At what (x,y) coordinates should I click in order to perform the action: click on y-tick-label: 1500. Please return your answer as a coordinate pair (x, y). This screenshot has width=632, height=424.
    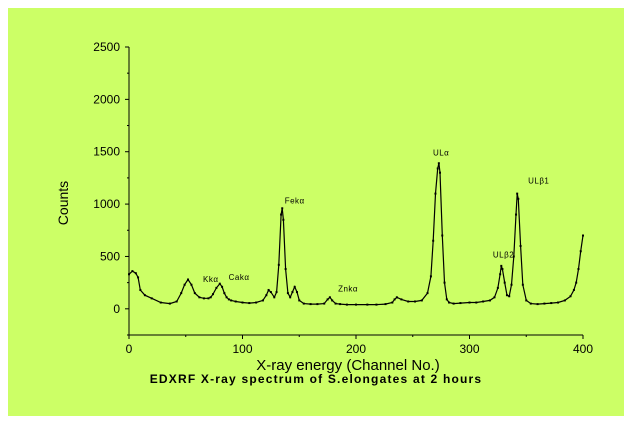
    Looking at the image, I should click on (106, 152).